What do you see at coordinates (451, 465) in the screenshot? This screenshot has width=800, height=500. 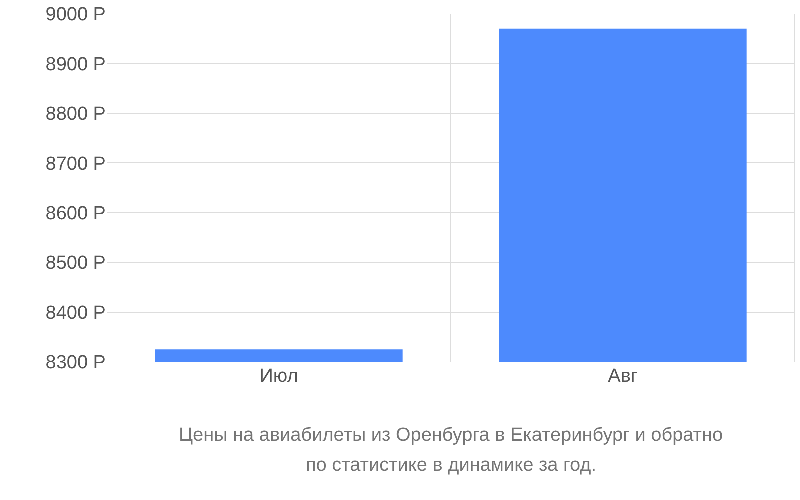 I see `text: по статистике в динамике за год.` at bounding box center [451, 465].